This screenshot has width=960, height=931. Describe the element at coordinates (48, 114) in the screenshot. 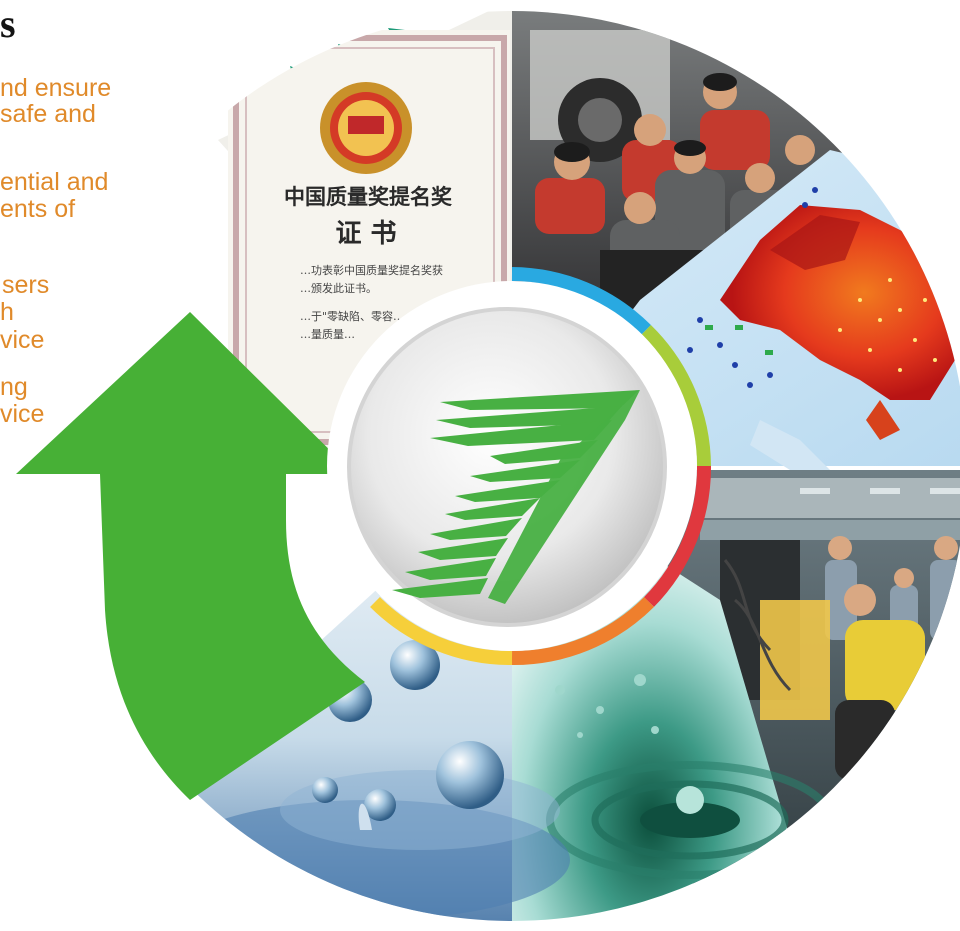

I see `copy-line-2: safe and` at that location.